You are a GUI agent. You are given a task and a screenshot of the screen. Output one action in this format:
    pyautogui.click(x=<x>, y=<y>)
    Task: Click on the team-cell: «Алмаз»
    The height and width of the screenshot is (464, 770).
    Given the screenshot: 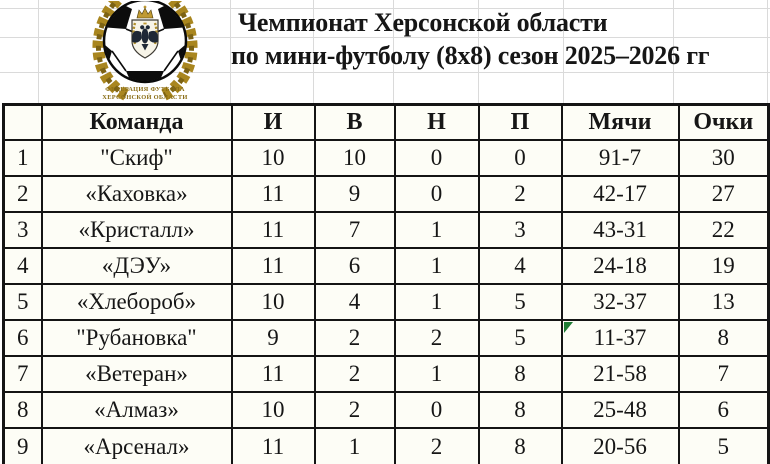 What is the action you would take?
    pyautogui.click(x=136, y=409)
    